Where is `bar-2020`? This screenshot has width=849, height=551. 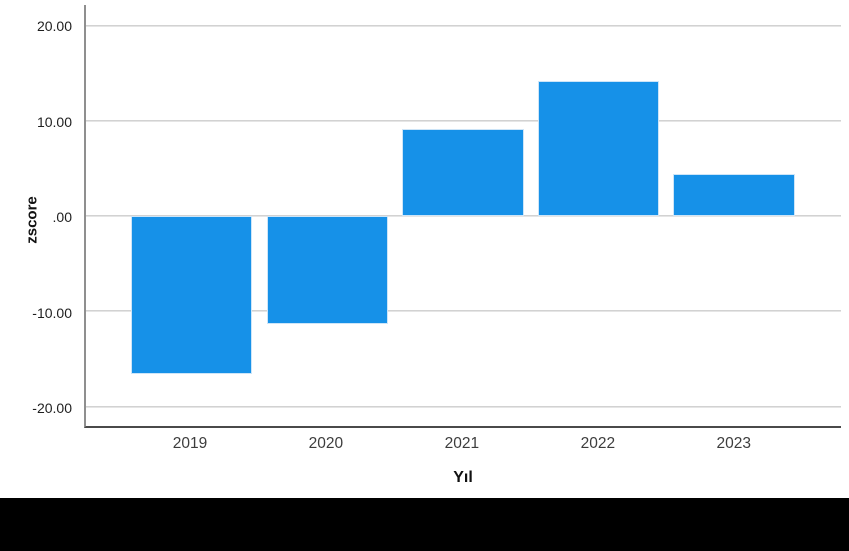 bar-2020 is located at coordinates (327, 270).